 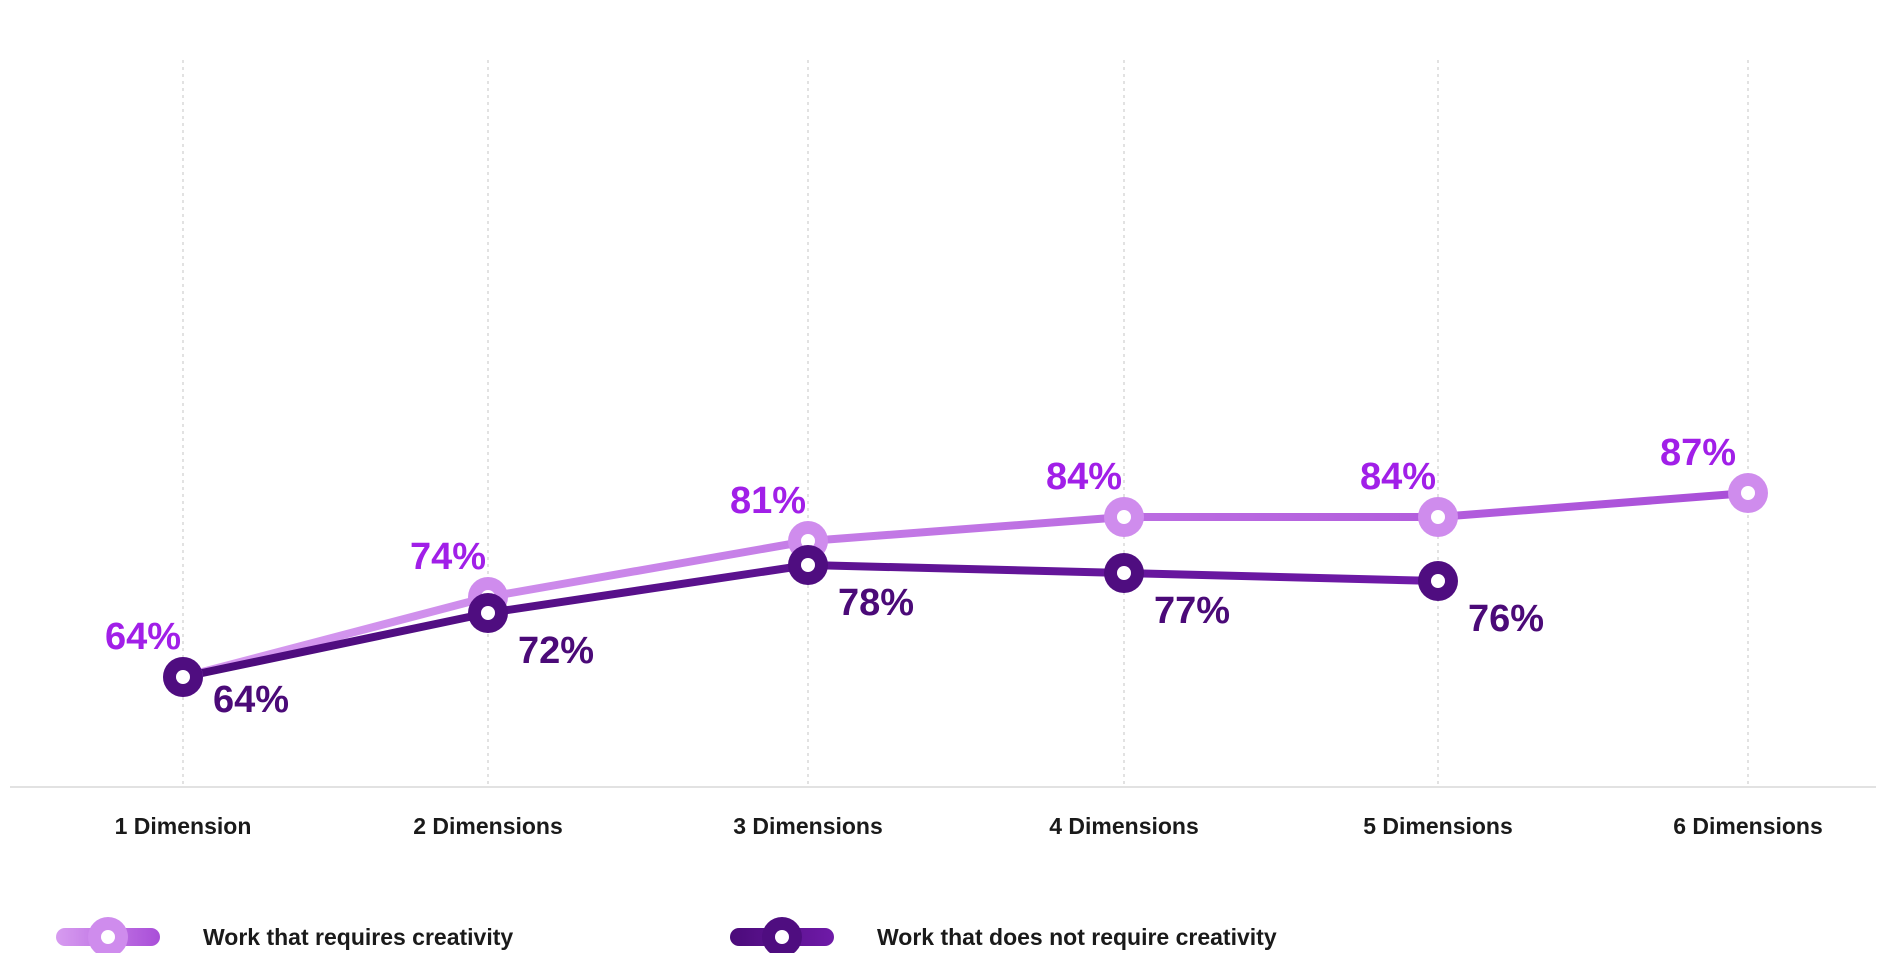 I want to click on data-value-label: 81%, so click(x=768, y=501).